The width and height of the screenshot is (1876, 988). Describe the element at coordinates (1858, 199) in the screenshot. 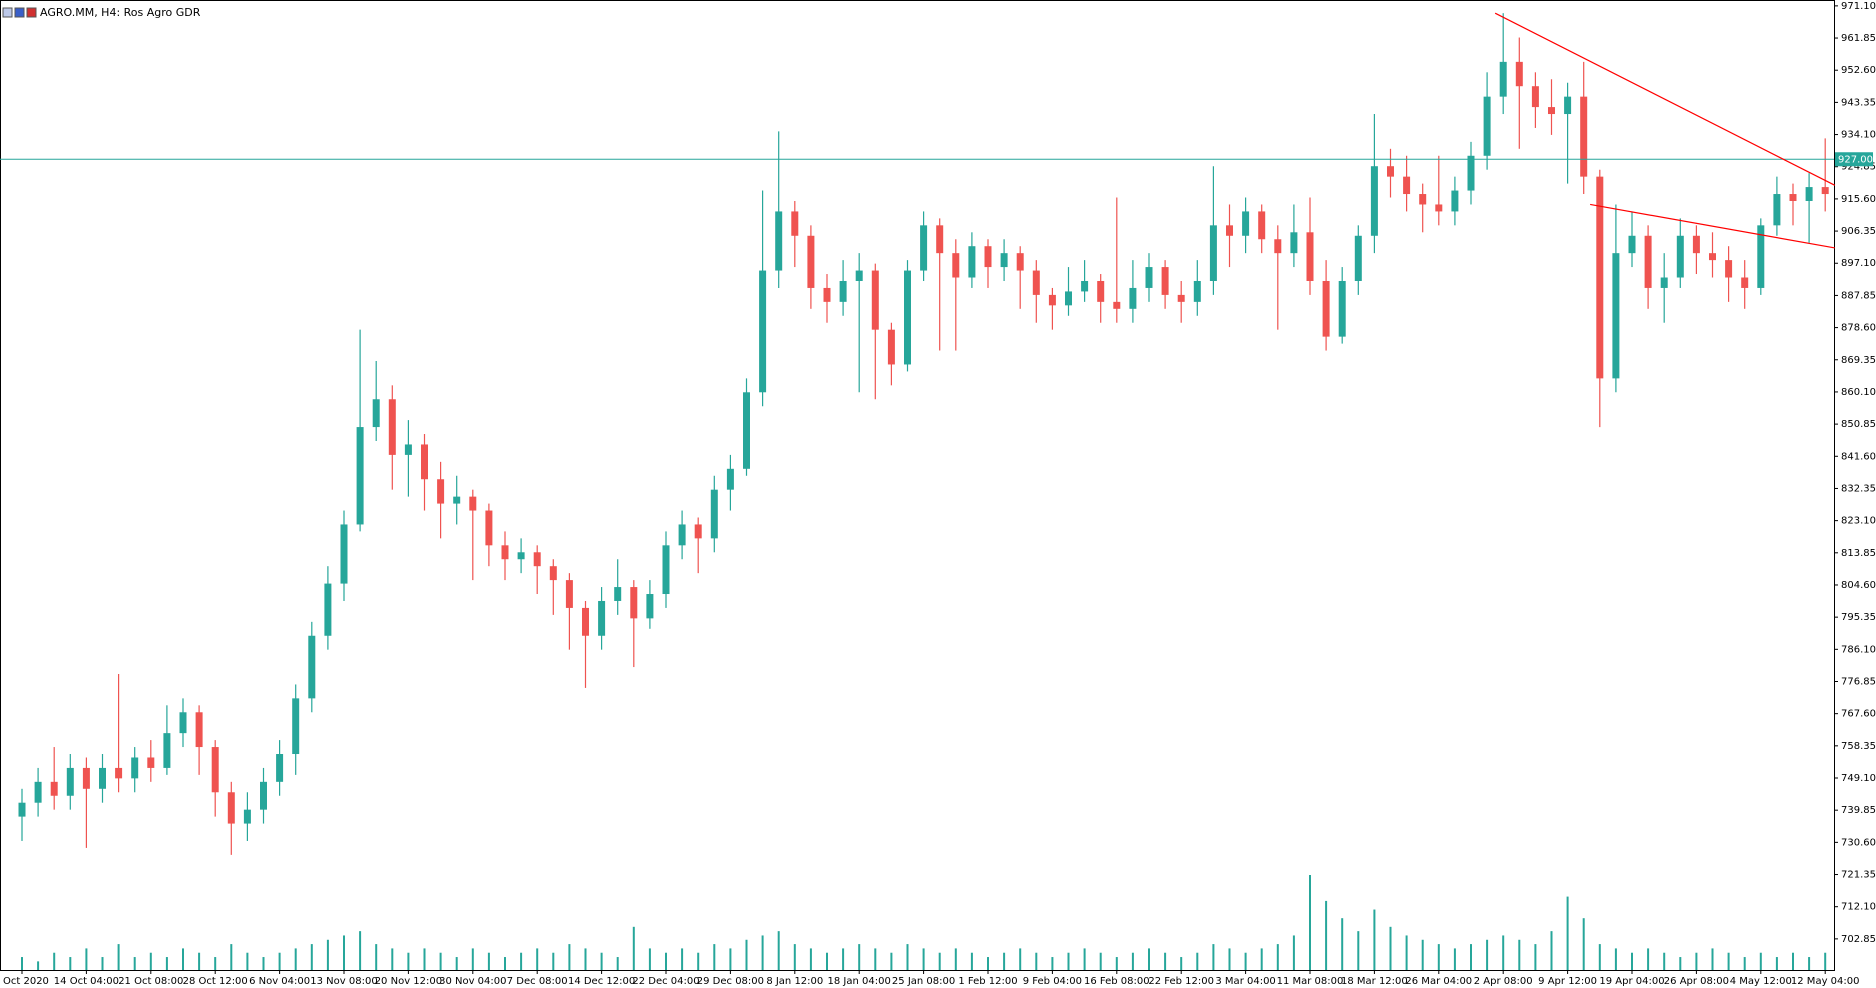

I see `y-tick-label: 915.60` at that location.